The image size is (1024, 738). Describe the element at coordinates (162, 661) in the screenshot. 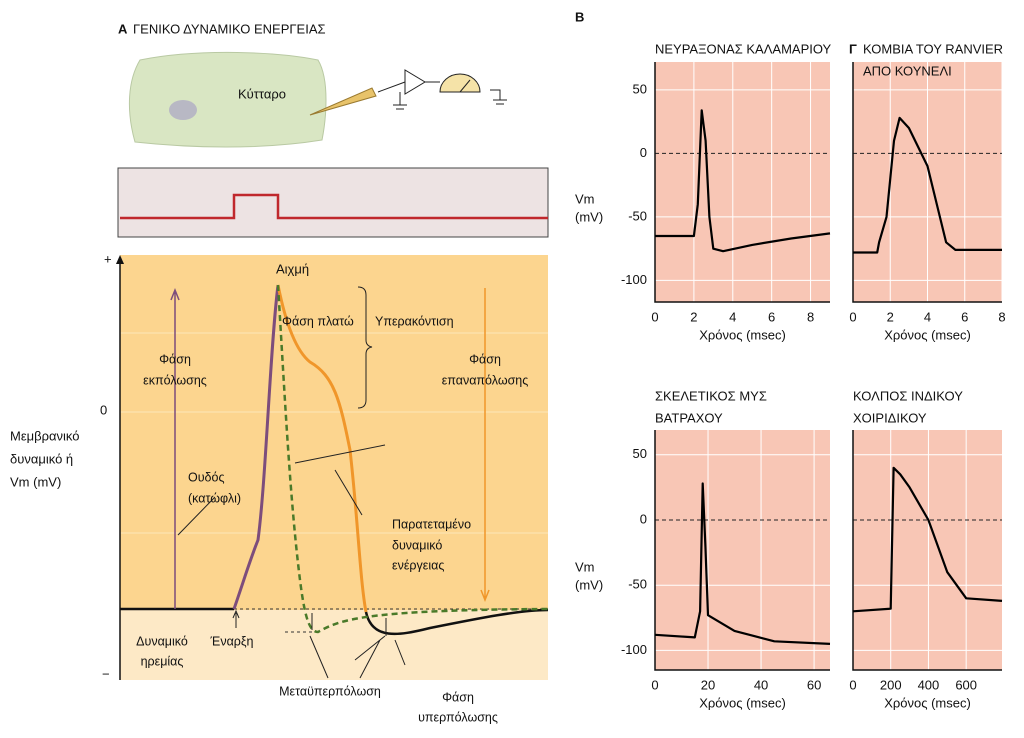

I see `resting-label: ηρεμίας` at that location.